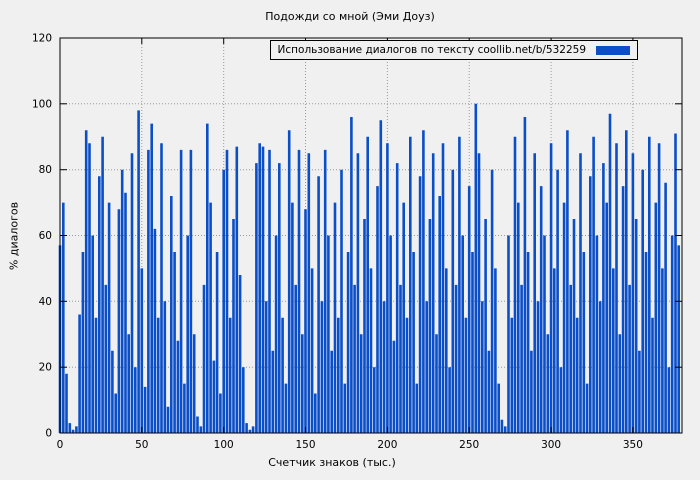  I want to click on svg-text: 150, so click(305, 445).